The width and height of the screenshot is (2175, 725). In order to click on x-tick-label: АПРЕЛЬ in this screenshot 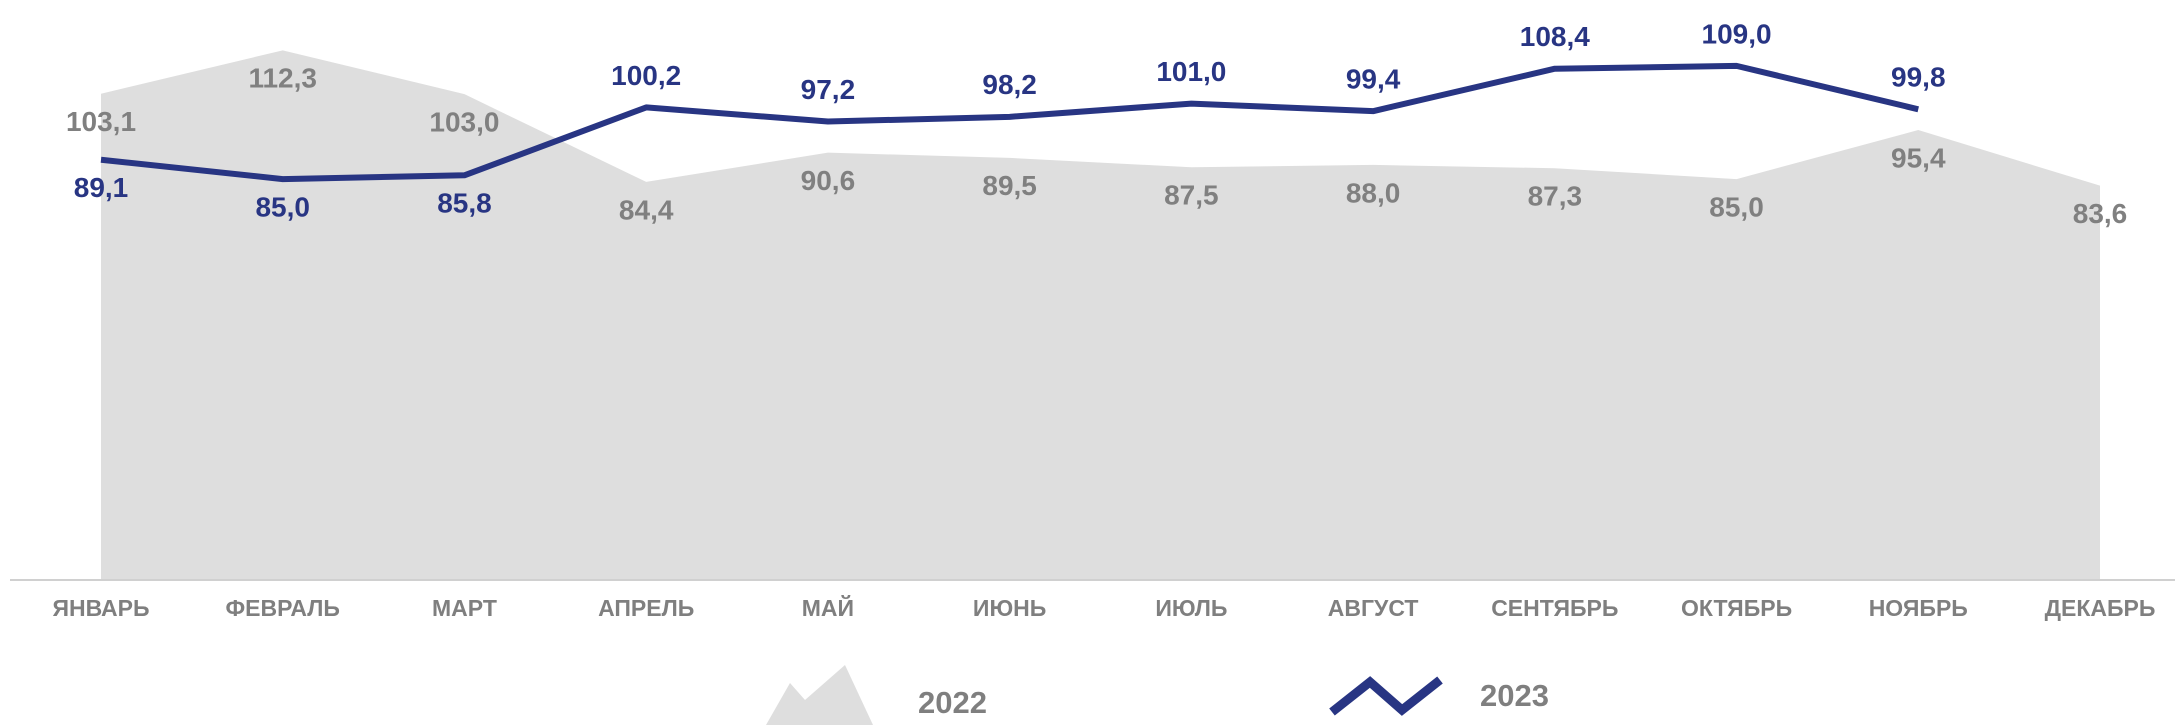, I will do `click(646, 608)`.